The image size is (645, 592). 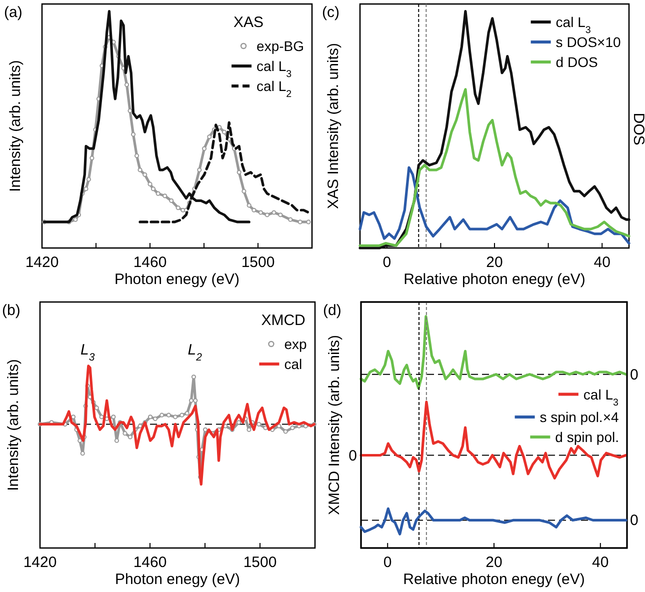 What do you see at coordinates (87, 352) in the screenshot?
I see `text: L$_{3}$` at bounding box center [87, 352].